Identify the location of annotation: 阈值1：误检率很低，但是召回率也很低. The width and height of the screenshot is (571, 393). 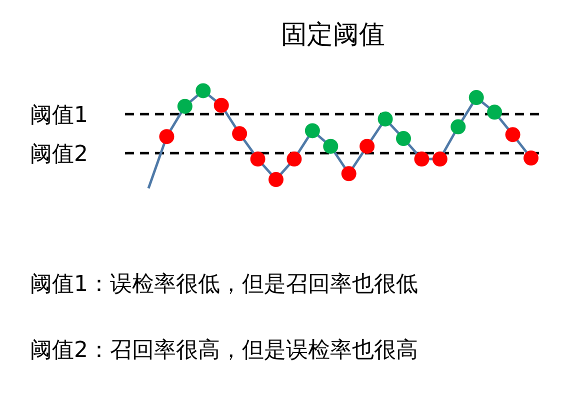
(224, 284).